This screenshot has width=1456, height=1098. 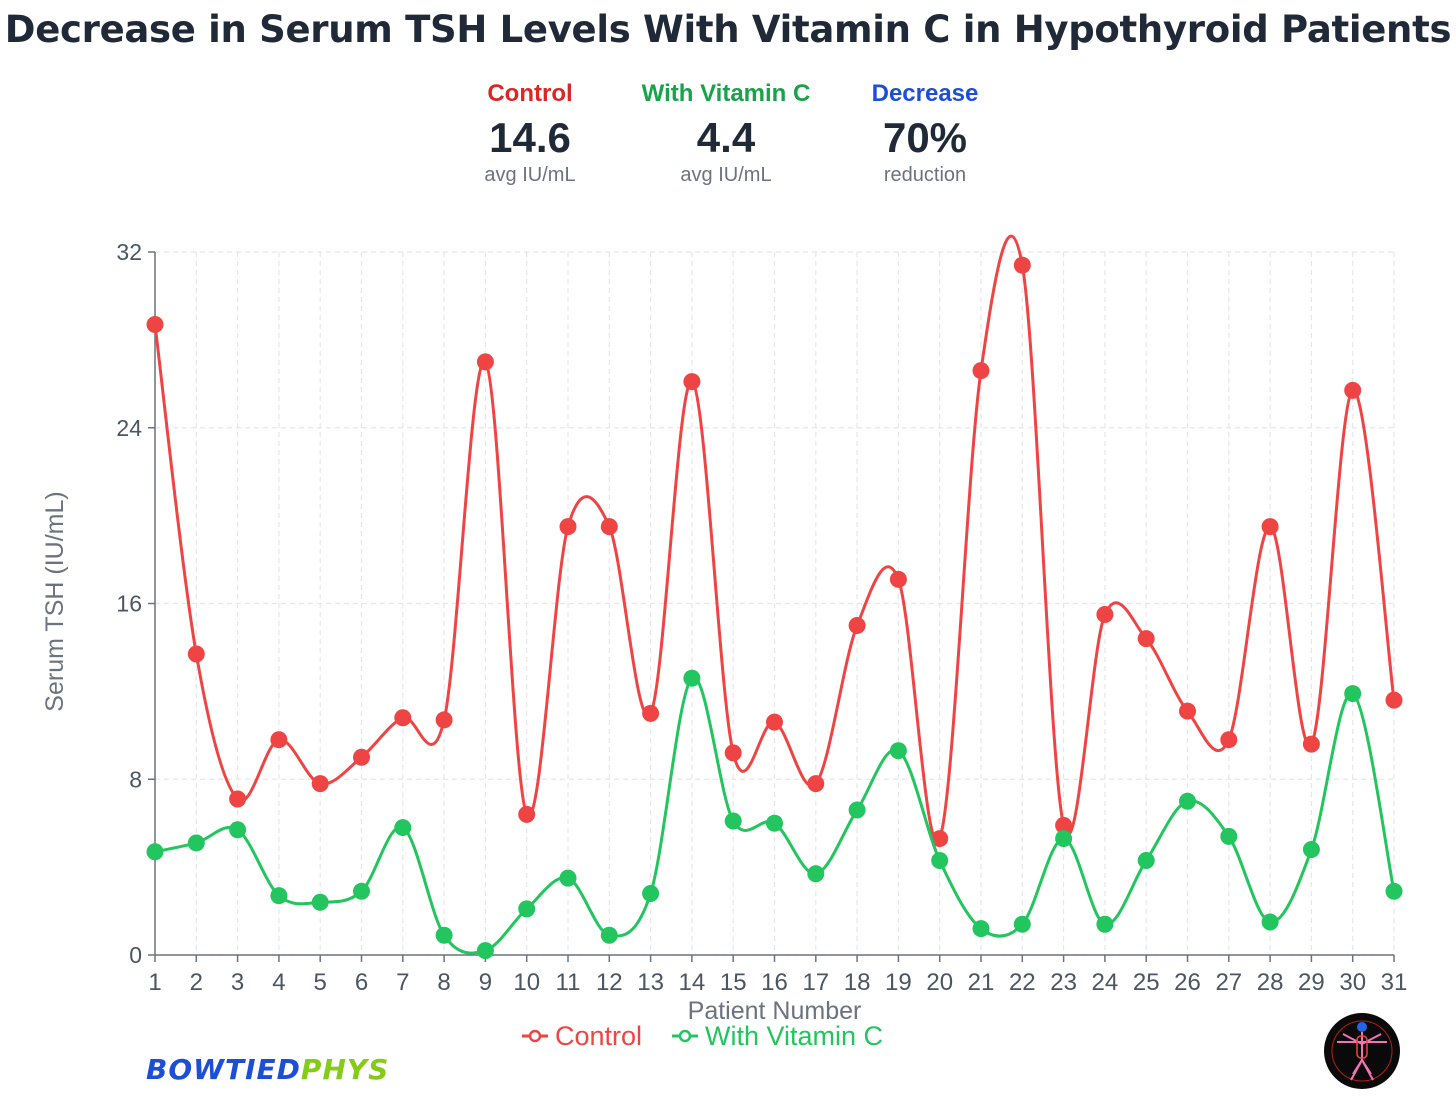 I want to click on stat-control-label: Control, so click(x=530, y=93).